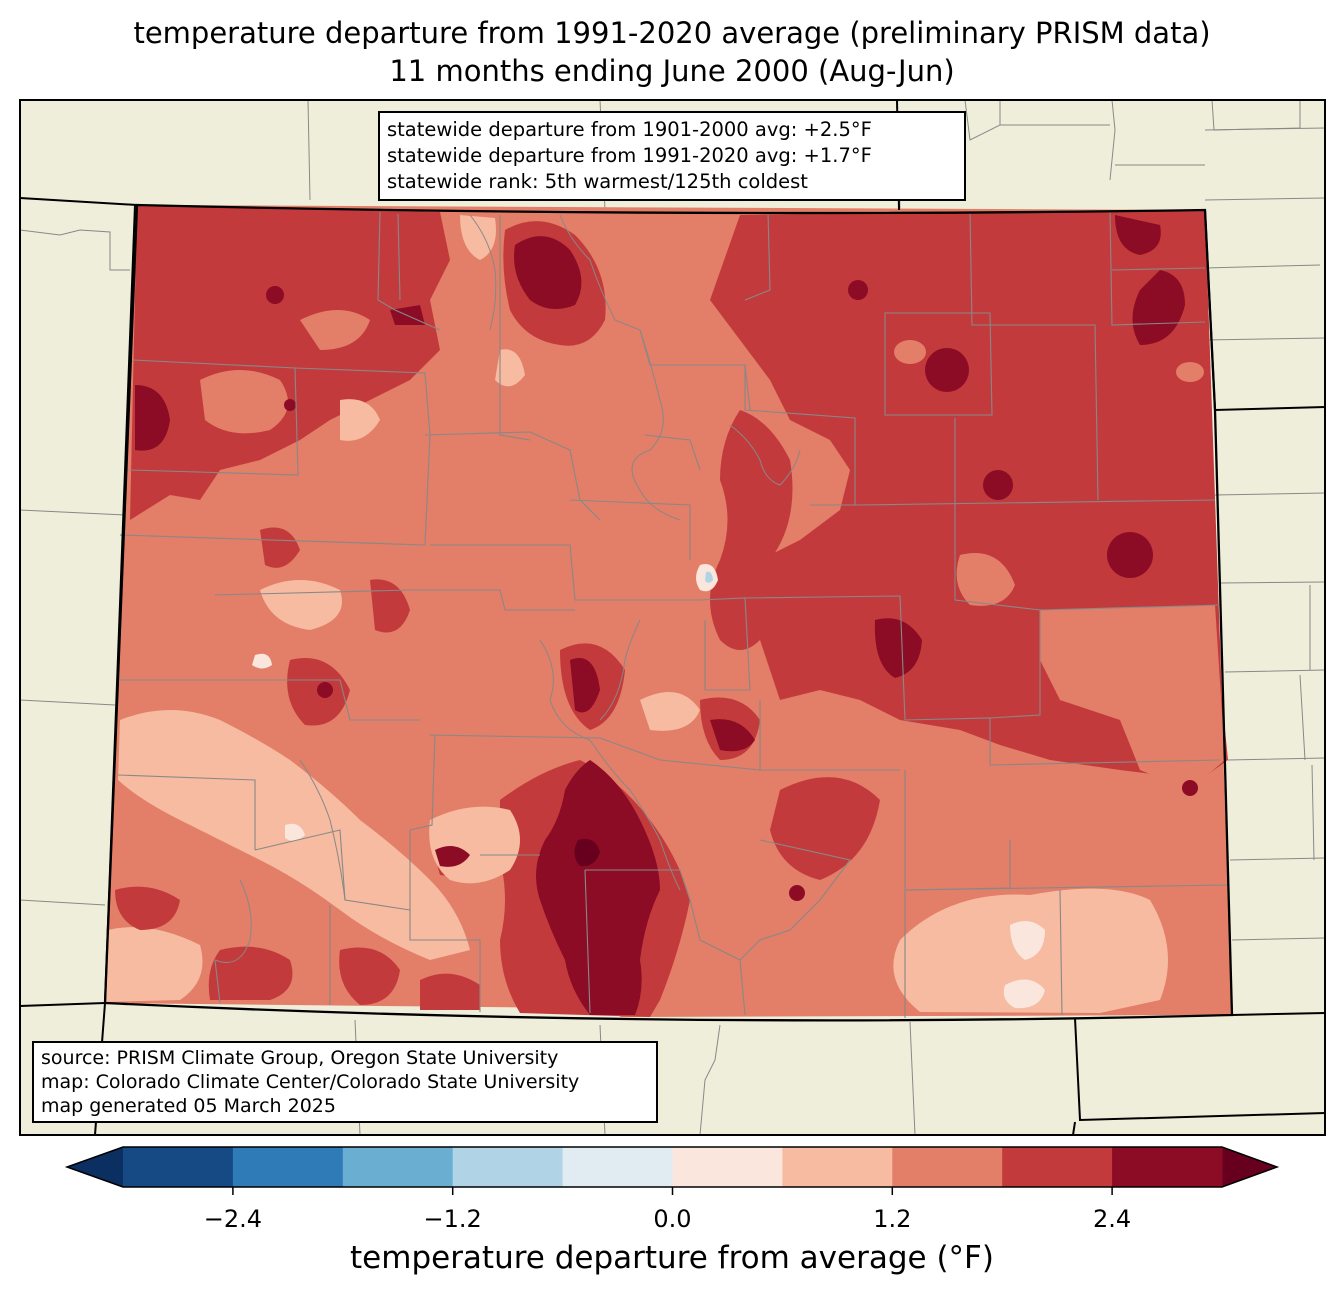  I want to click on colorbar-extend-high, so click(1249, 1167).